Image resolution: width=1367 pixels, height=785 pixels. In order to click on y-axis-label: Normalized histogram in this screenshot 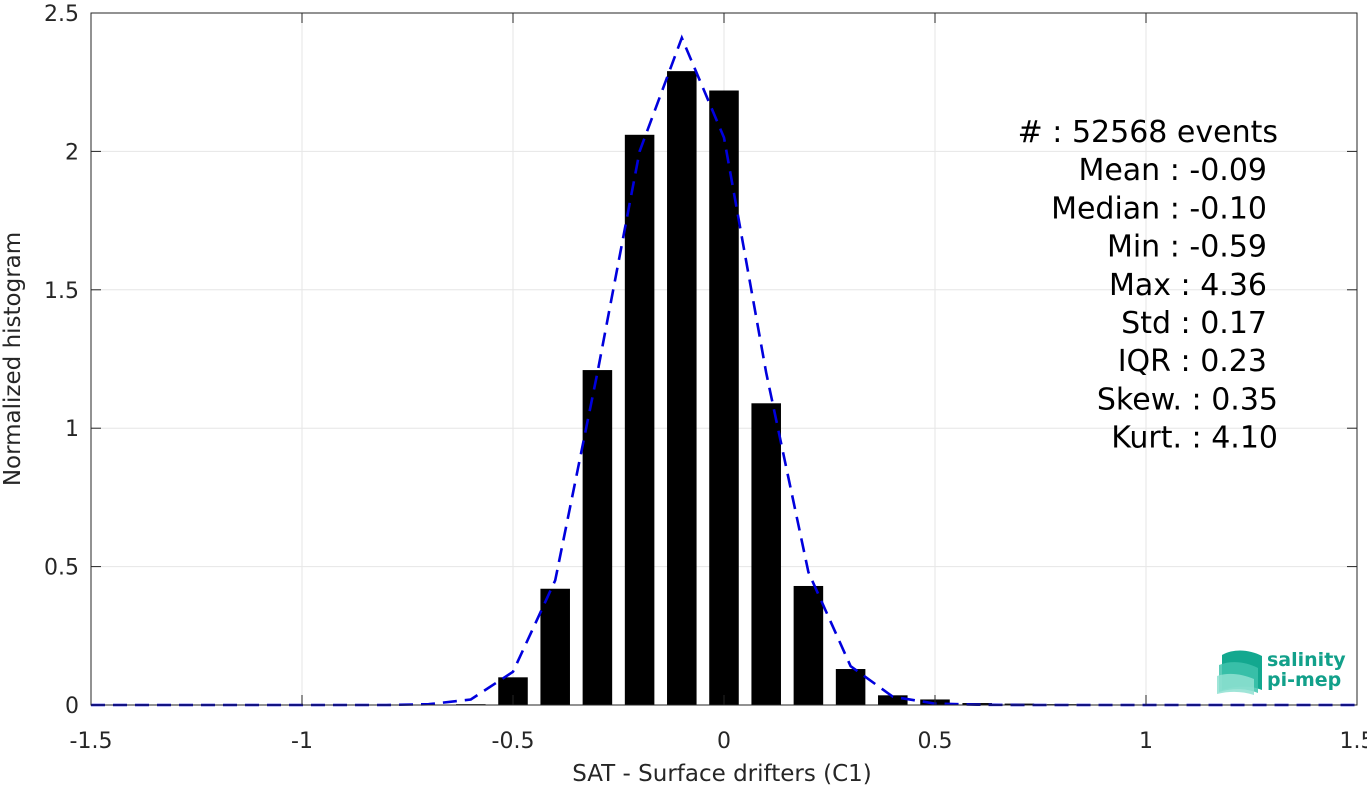, I will do `click(13, 359)`.